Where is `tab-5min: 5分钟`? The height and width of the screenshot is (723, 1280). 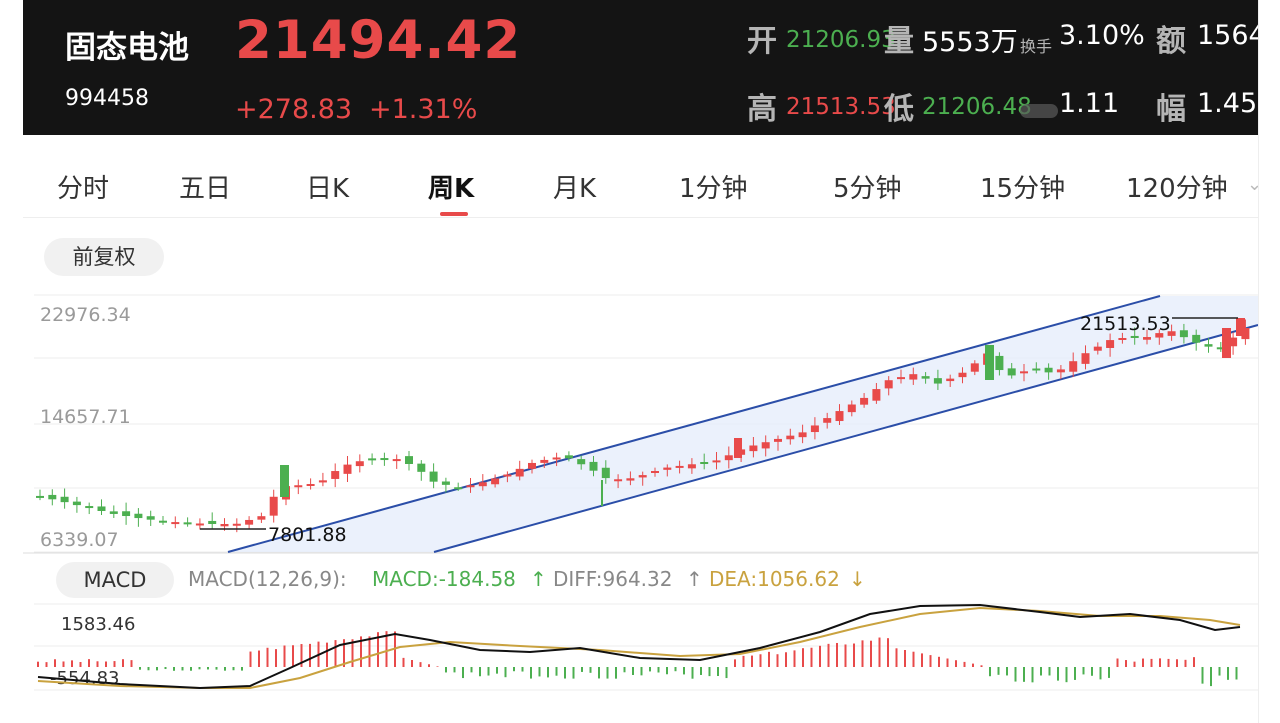
tab-5min: 5分钟 is located at coordinates (867, 189).